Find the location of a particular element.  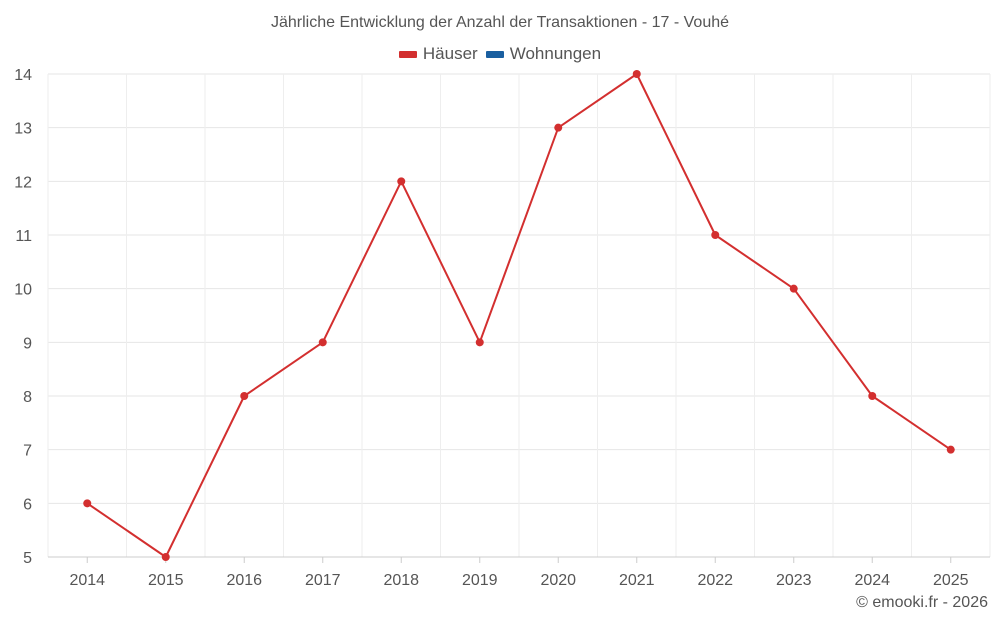

y-tick-label: 5 is located at coordinates (27, 558).